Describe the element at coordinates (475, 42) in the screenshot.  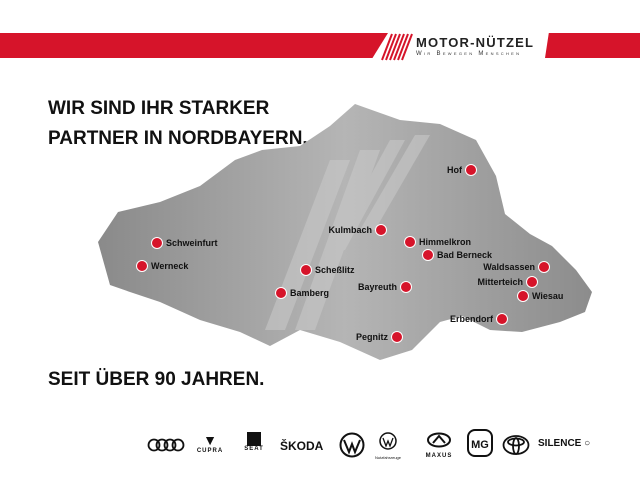
I see `brand-name: MOTOR-NÜTZEL` at that location.